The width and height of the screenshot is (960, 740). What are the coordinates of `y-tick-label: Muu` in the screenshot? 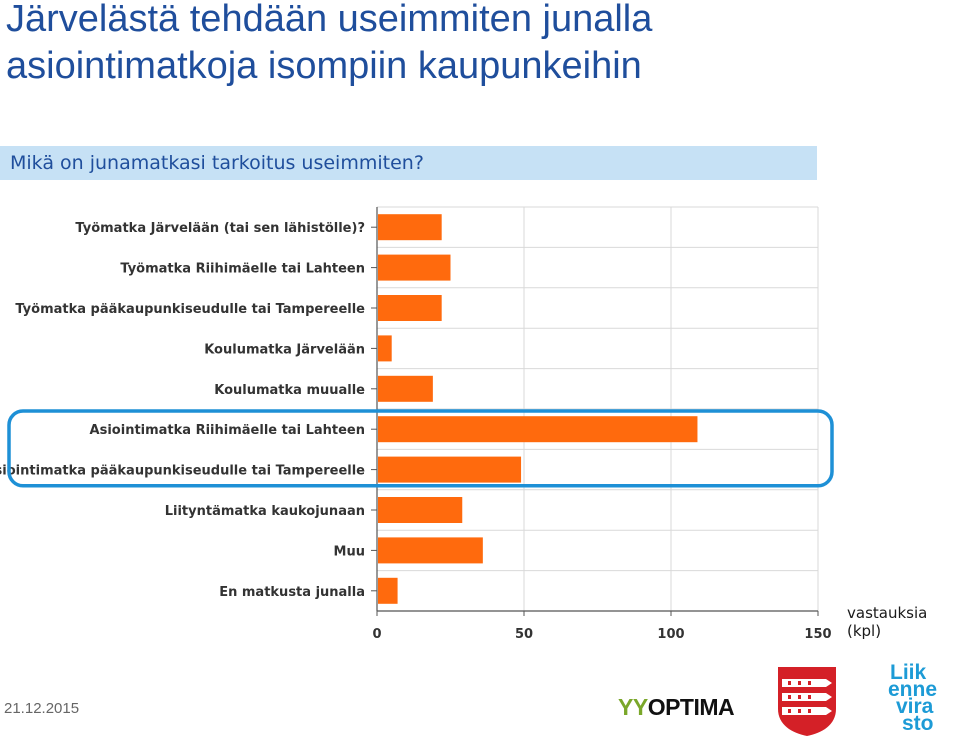 It's located at (349, 551).